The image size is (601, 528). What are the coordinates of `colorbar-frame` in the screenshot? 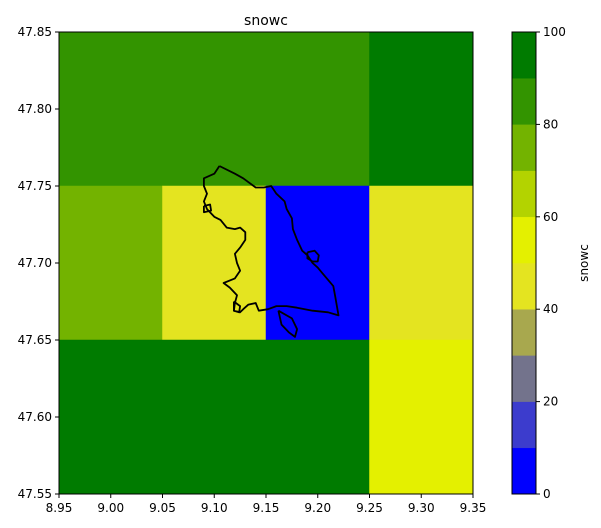 It's located at (524, 263).